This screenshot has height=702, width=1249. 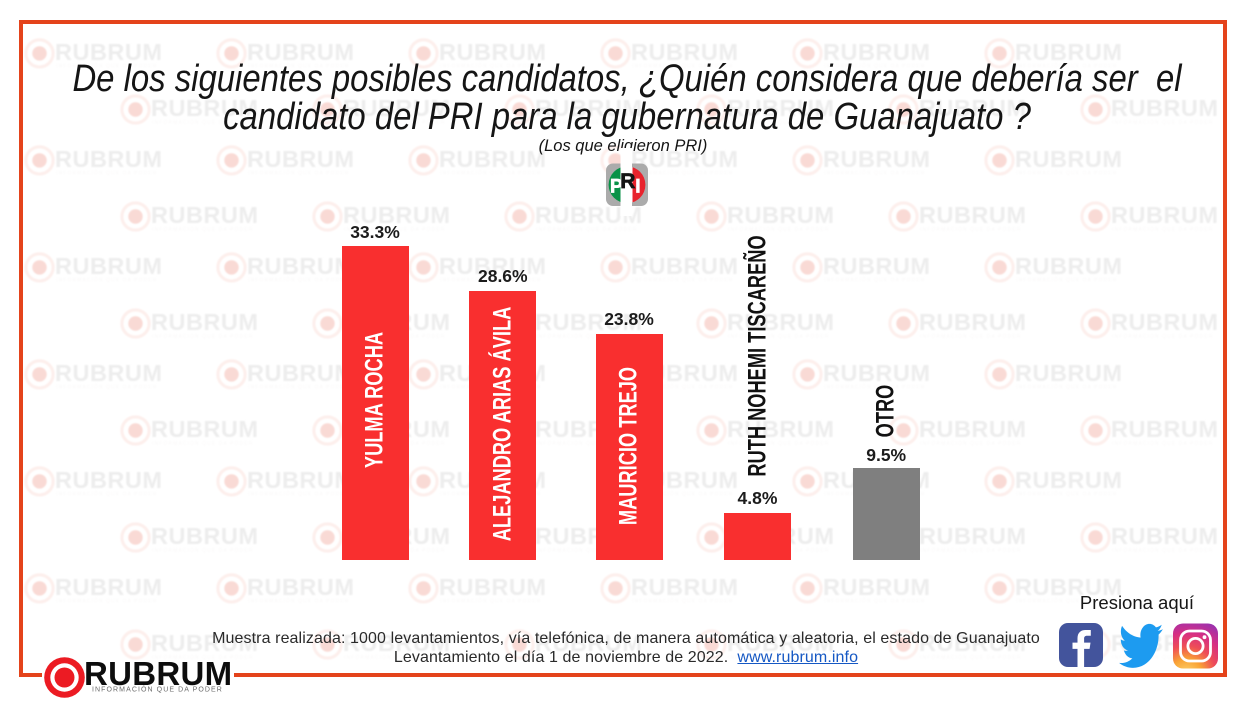 I want to click on svg-text: P, so click(x=616, y=186).